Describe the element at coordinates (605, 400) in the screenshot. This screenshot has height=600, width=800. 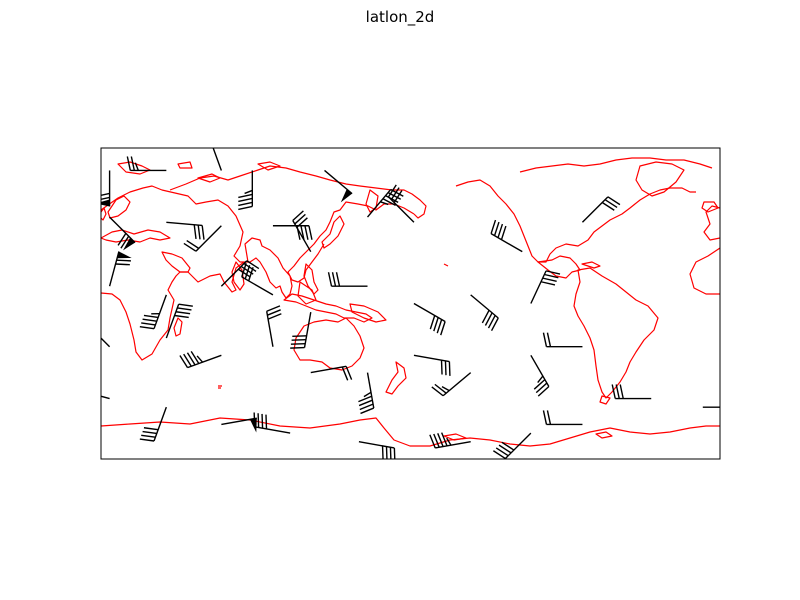
I see `coastline-tierra-del-fuego` at that location.